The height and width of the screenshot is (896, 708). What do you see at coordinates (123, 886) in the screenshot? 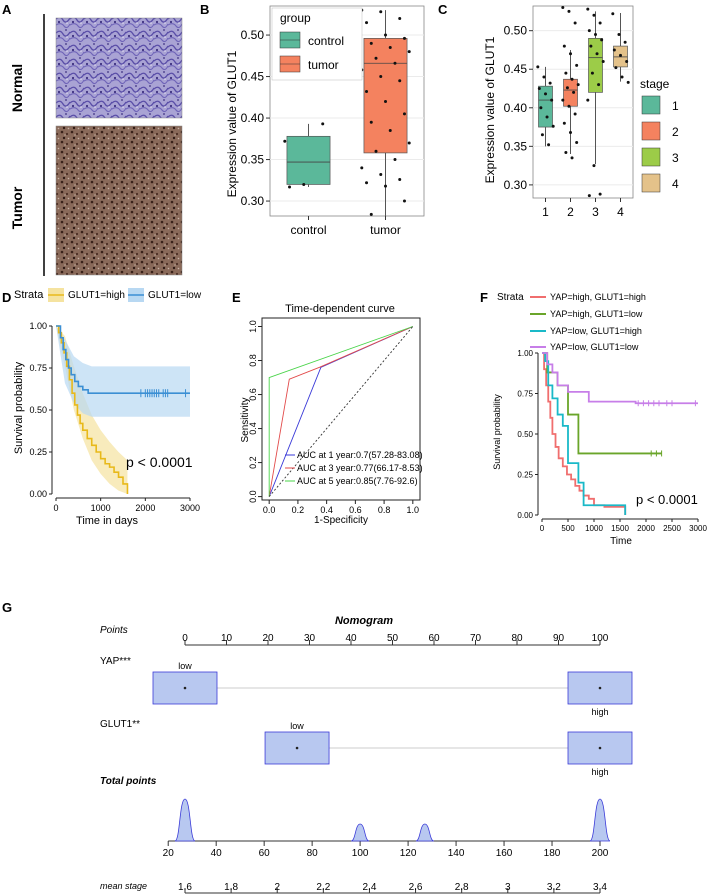
I see `g-row-mean-stage: mean stage` at bounding box center [123, 886].